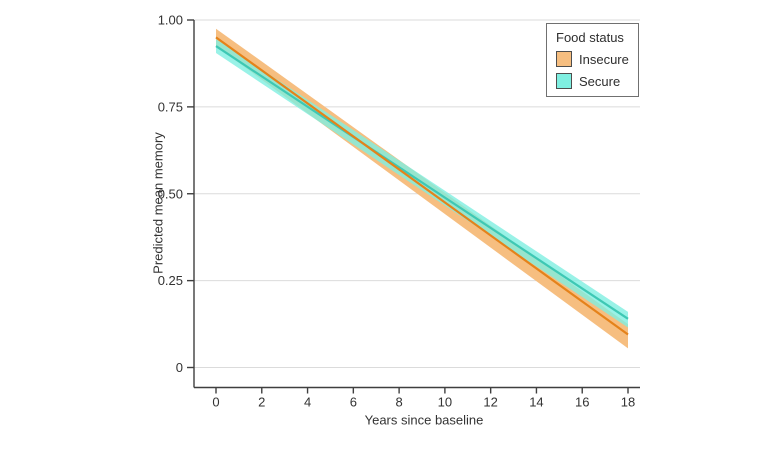 The width and height of the screenshot is (780, 450). Describe the element at coordinates (353, 402) in the screenshot. I see `svg-text: 6` at that location.